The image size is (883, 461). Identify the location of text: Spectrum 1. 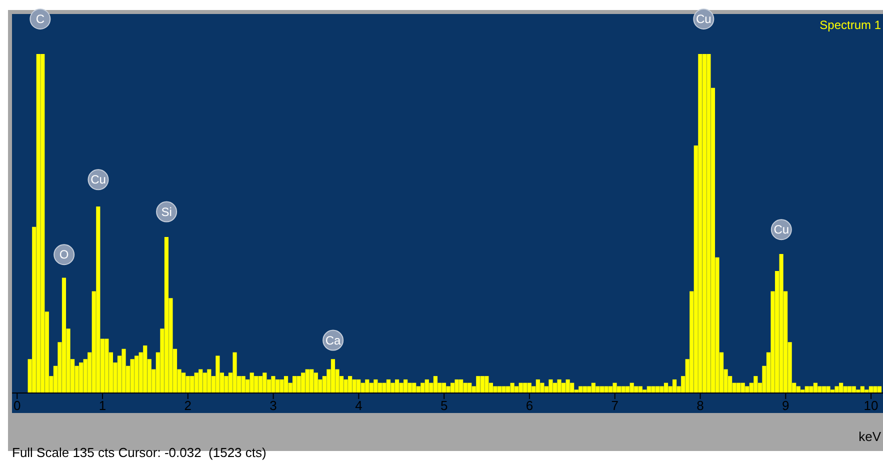
(850, 25).